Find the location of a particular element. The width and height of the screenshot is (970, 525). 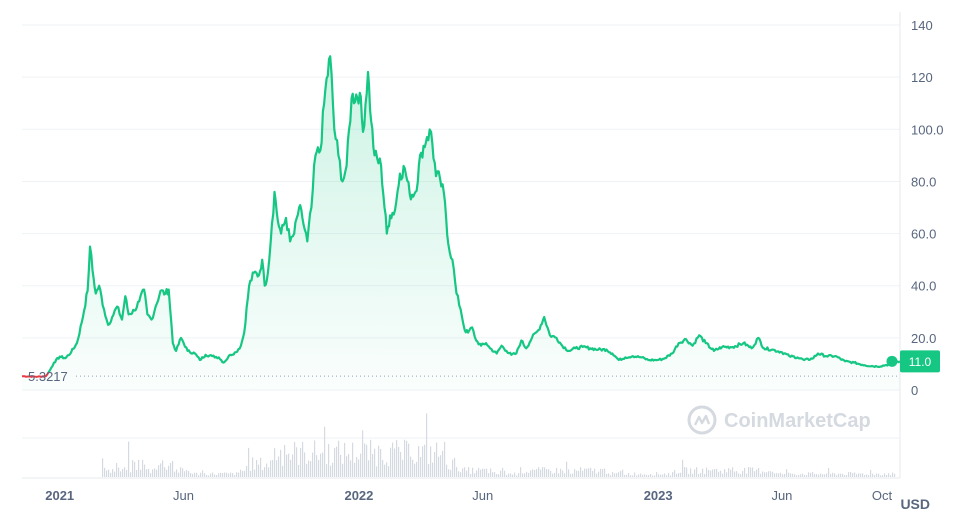

volume-bars is located at coordinates (499, 445).